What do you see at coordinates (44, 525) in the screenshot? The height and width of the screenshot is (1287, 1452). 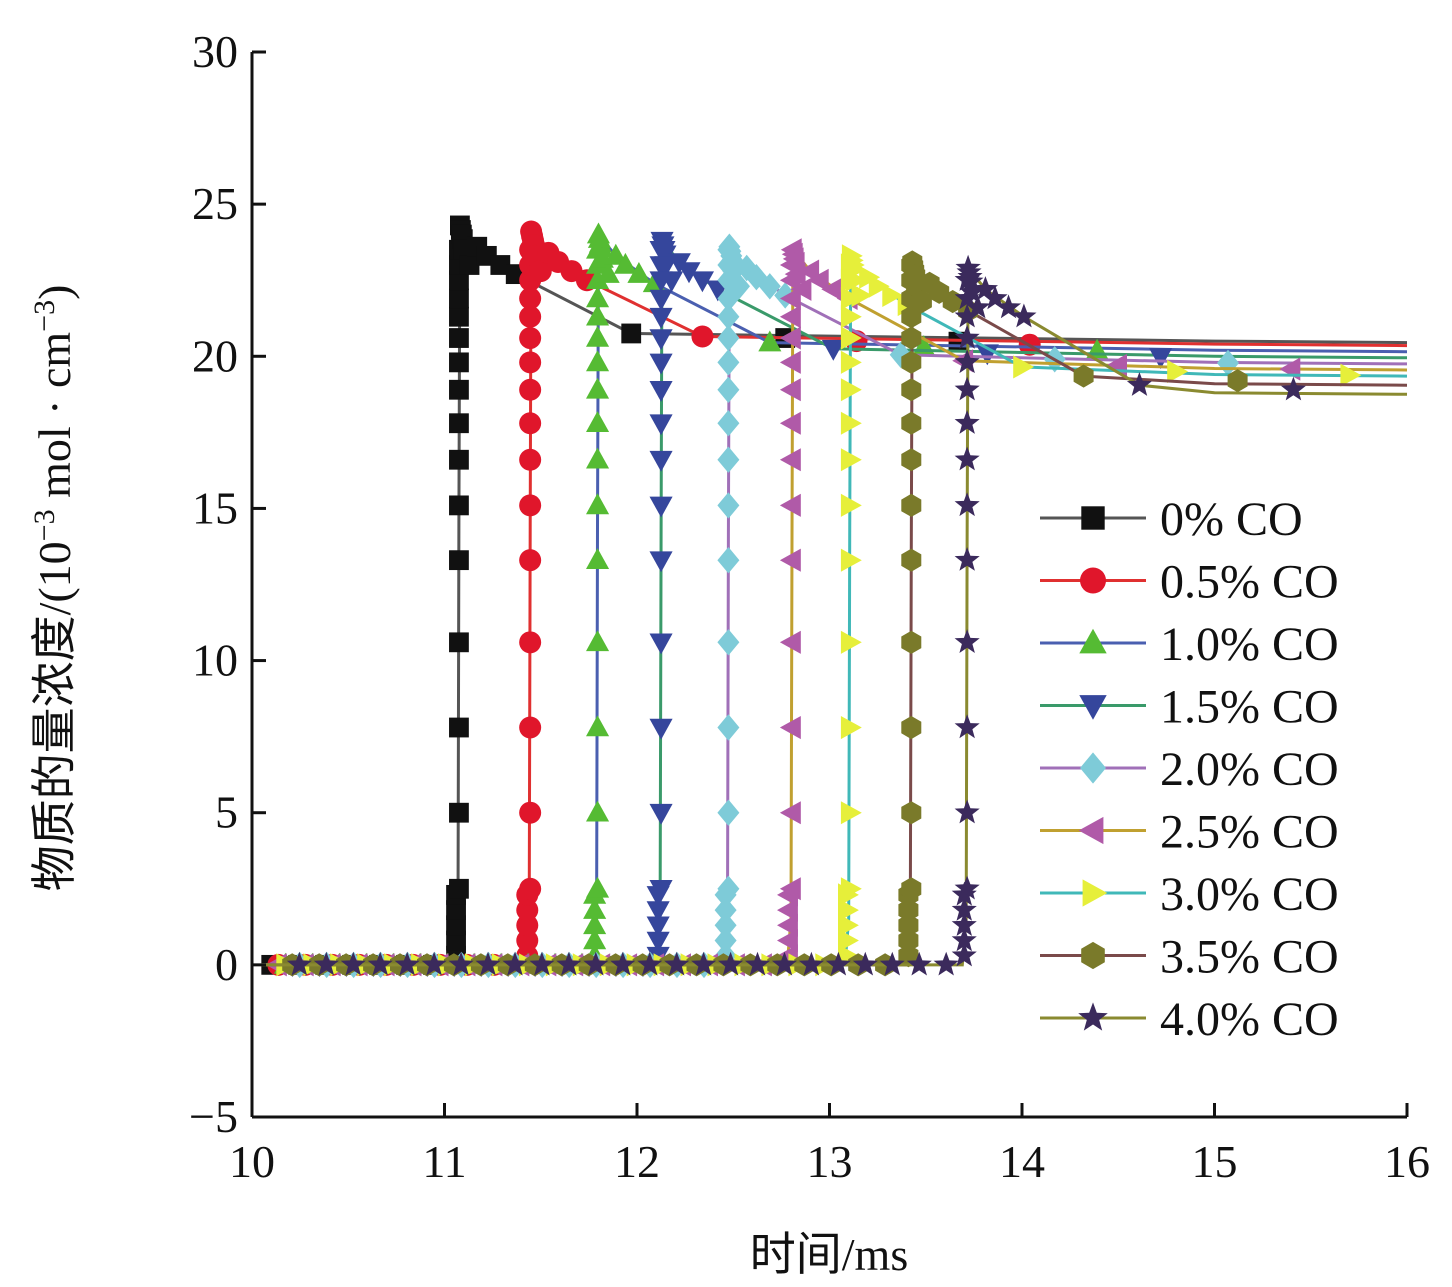 I see `y-title-exp1: −3` at bounding box center [44, 525].